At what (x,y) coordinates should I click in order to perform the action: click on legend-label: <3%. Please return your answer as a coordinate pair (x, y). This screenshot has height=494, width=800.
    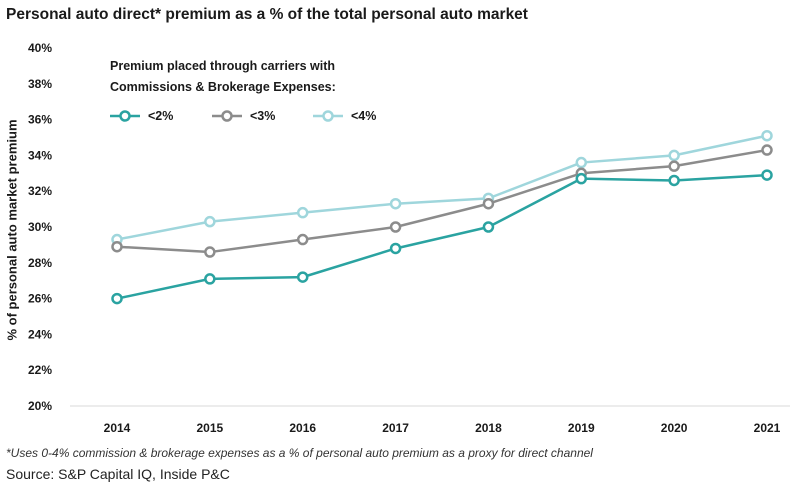
    Looking at the image, I should click on (262, 116).